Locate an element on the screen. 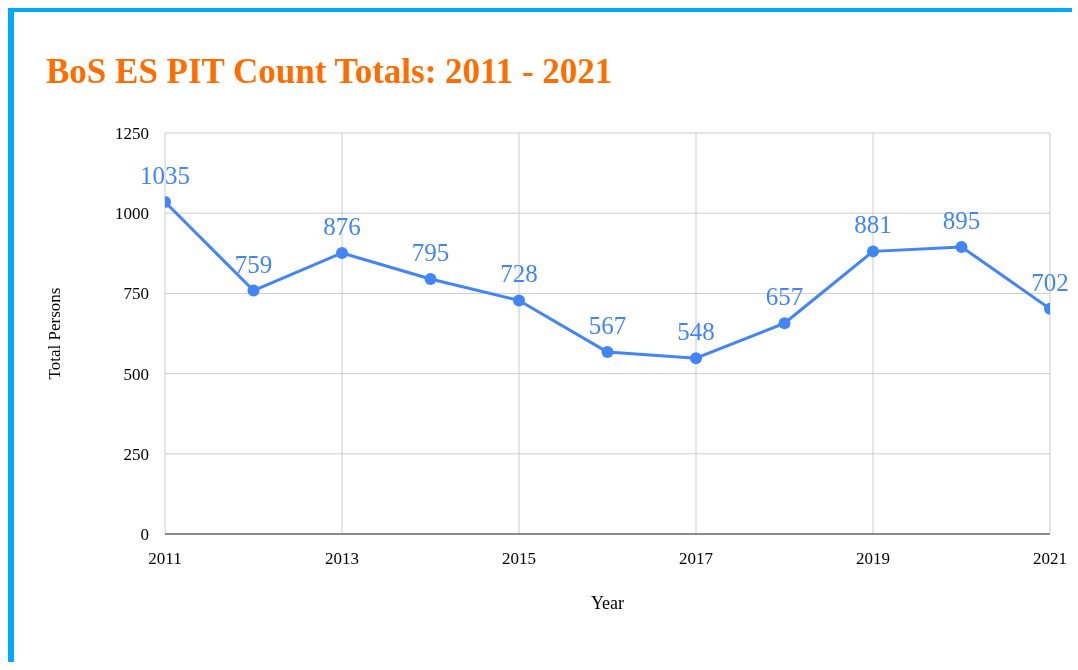  x-tick-label: 2021 is located at coordinates (1050, 559).